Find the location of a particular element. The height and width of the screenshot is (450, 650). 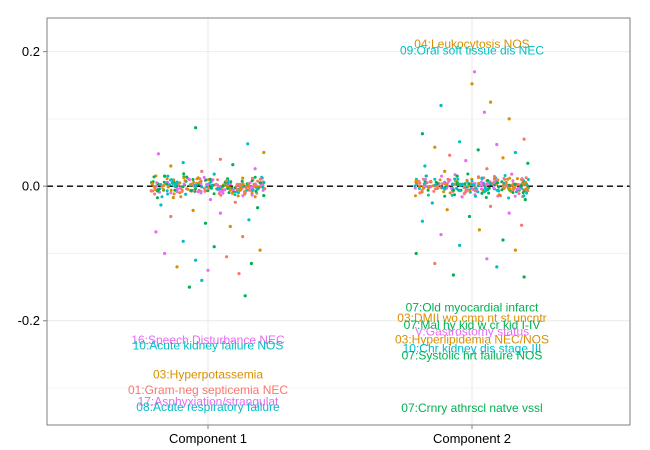

x-tick-label: Component 2 is located at coordinates (472, 438).